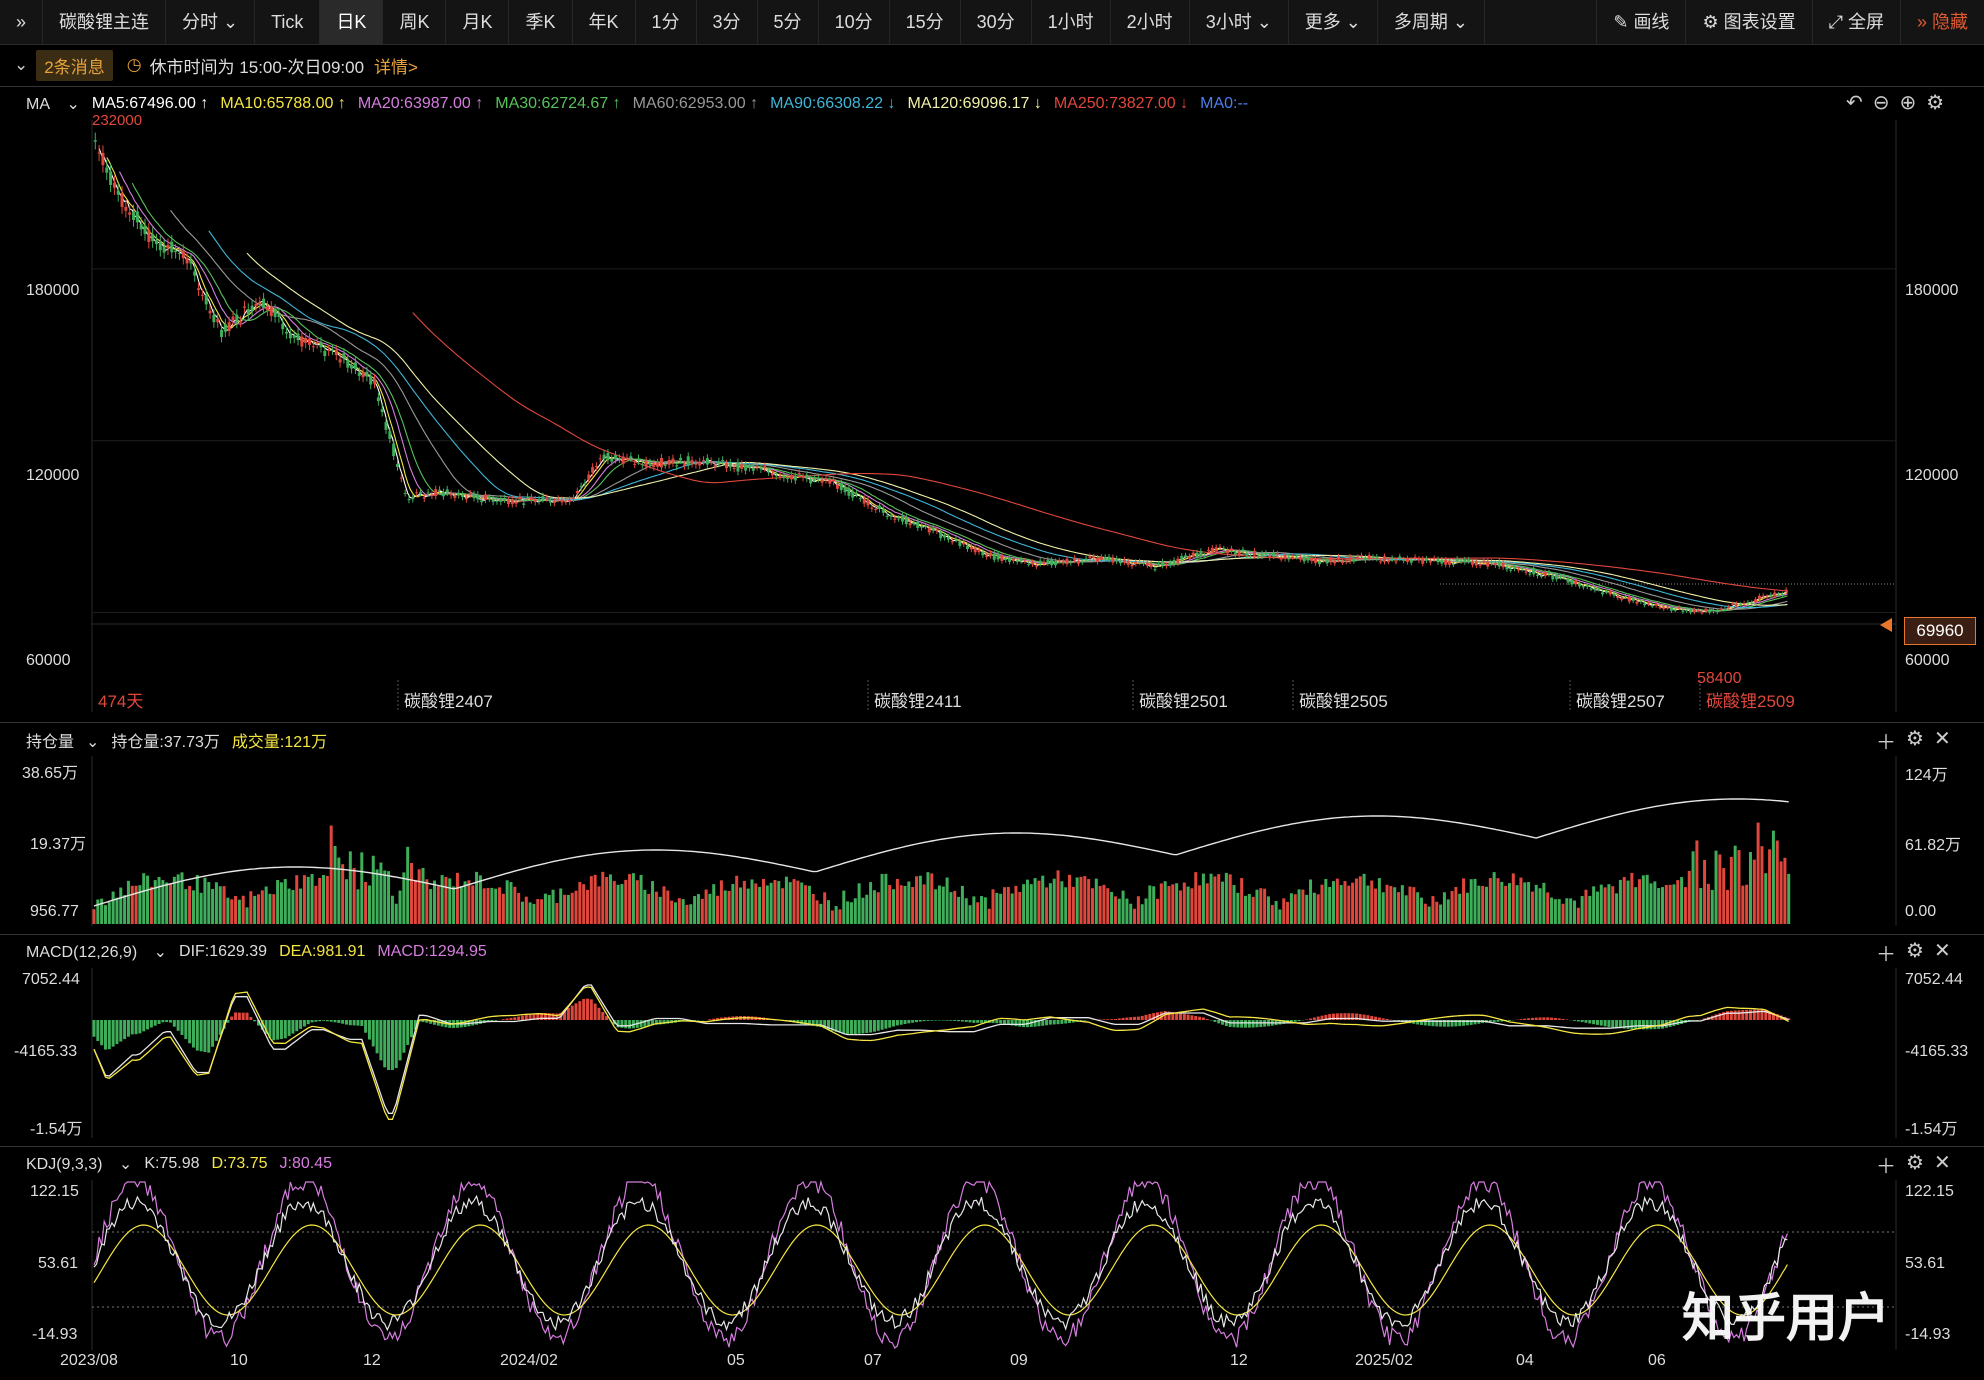 This screenshot has width=1984, height=1380. I want to click on period-tab-7: 1分, so click(666, 22).